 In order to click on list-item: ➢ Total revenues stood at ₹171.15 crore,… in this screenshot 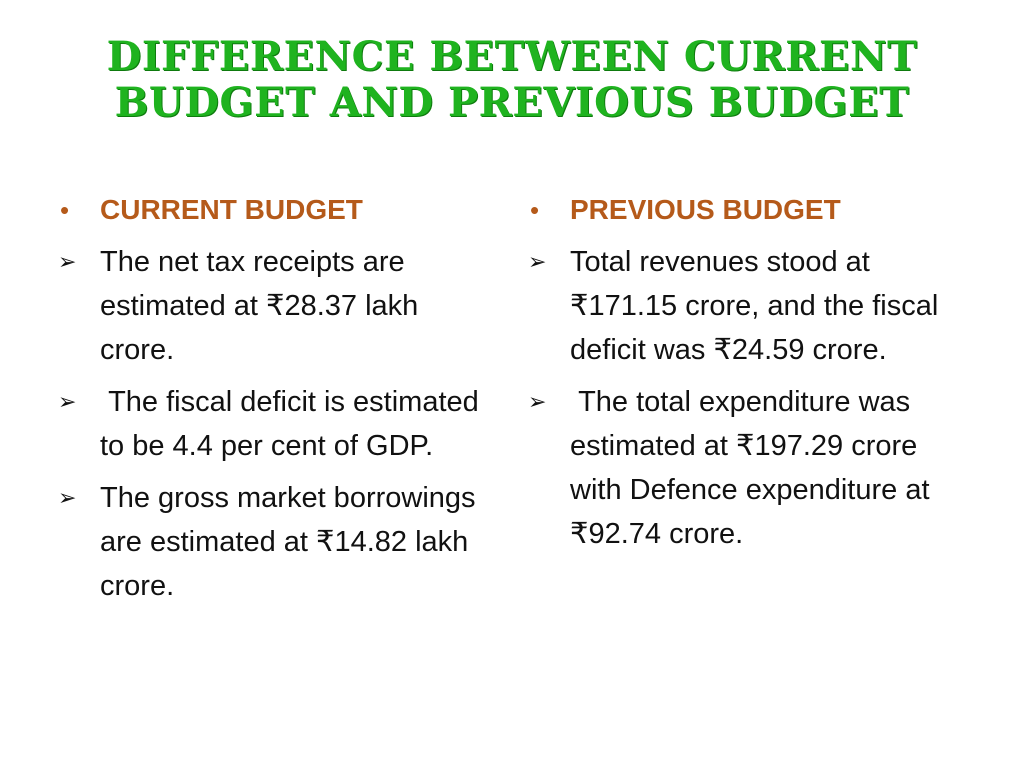, I will do `click(746, 306)`.